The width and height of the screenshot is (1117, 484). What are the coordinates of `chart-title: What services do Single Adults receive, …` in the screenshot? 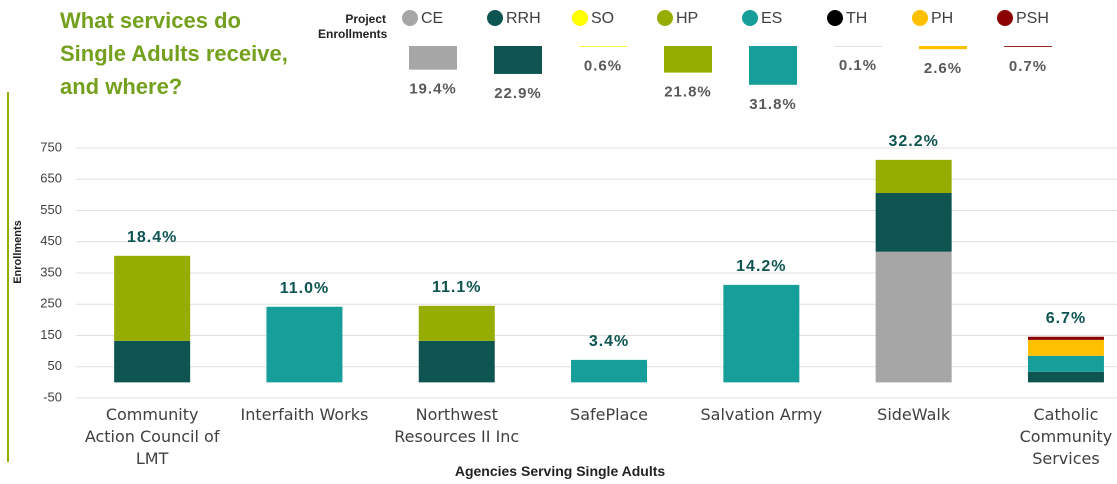 It's located at (174, 53).